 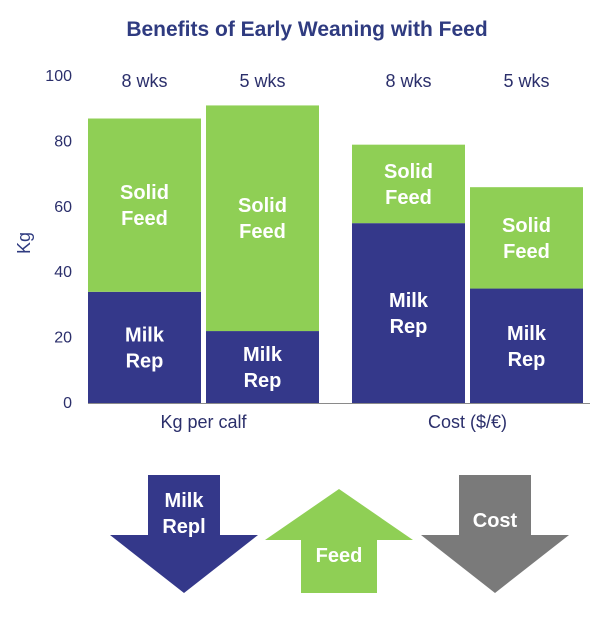 What do you see at coordinates (58, 76) in the screenshot?
I see `y-tick-label: 100` at bounding box center [58, 76].